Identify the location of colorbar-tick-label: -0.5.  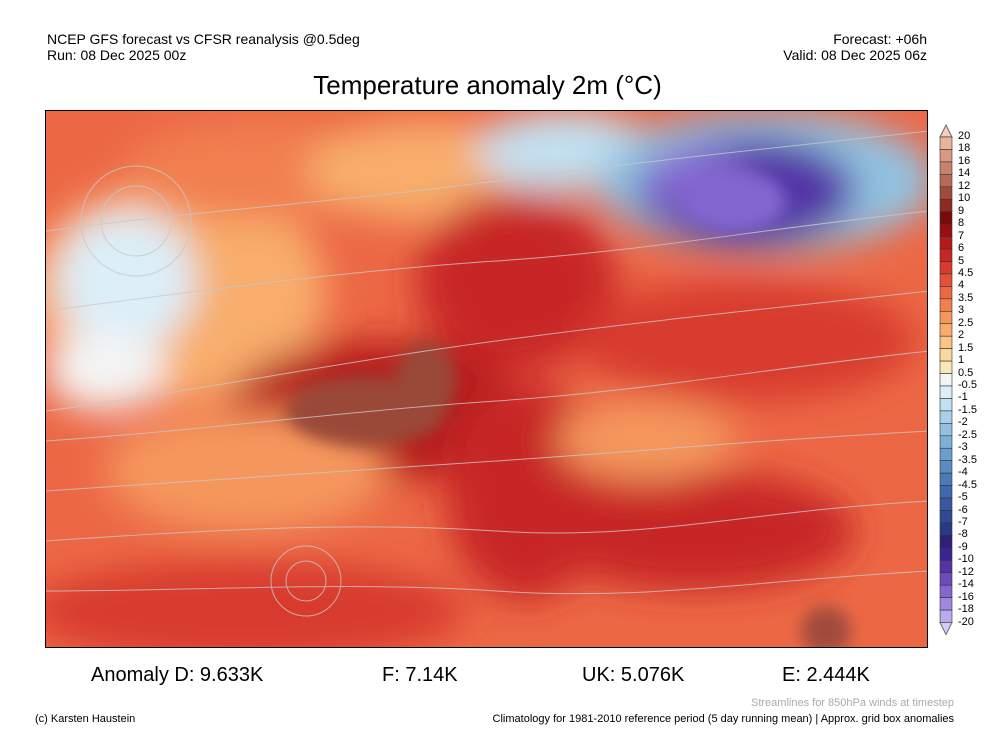
(967, 385).